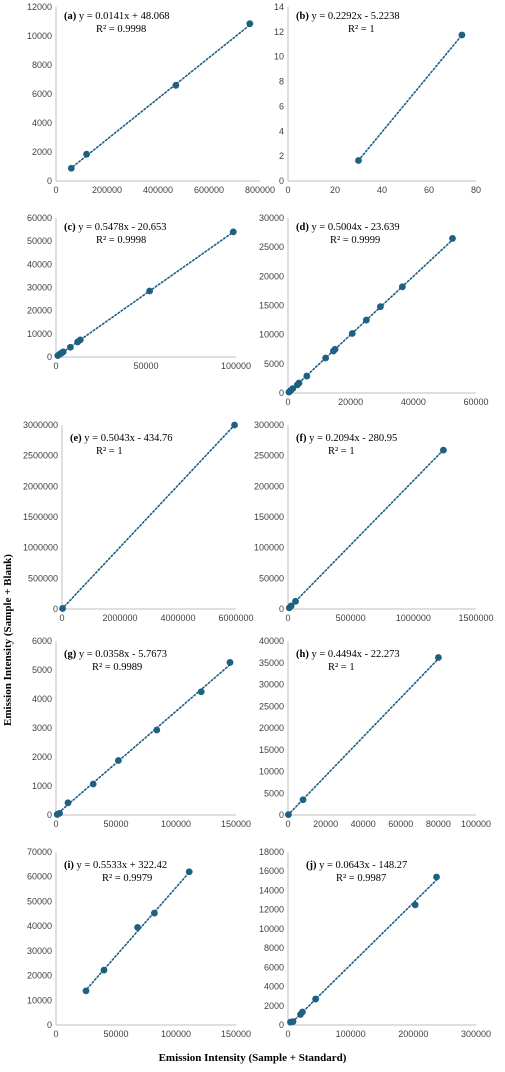 The width and height of the screenshot is (505, 1072). What do you see at coordinates (476, 190) in the screenshot?
I see `x-tick-label: 80` at bounding box center [476, 190].